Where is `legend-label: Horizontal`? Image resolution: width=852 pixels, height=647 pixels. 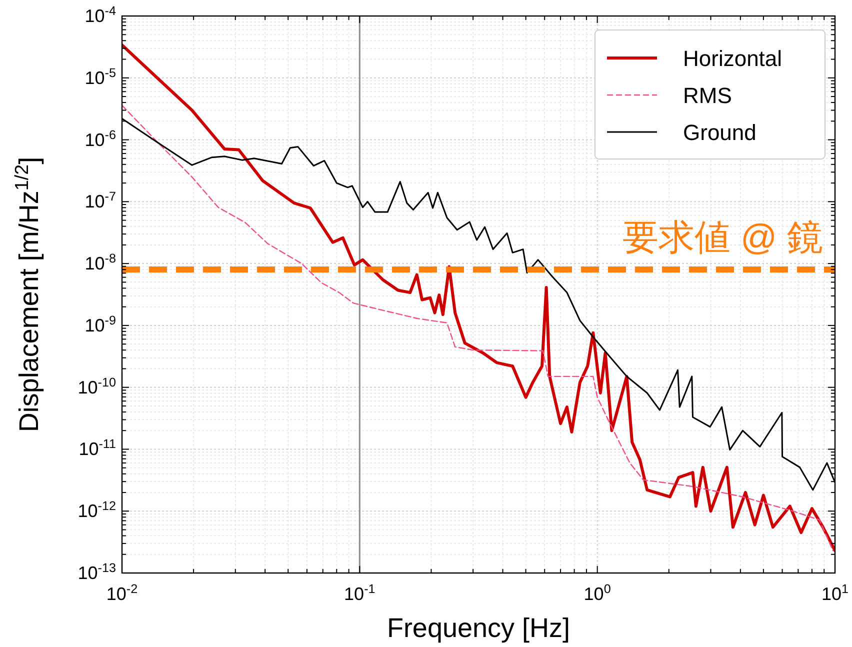 legend-label: Horizontal is located at coordinates (732, 58).